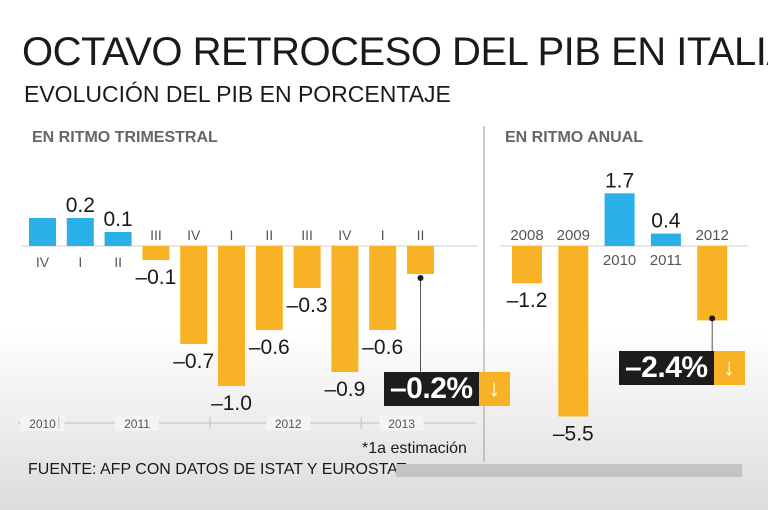 This screenshot has width=768, height=510. What do you see at coordinates (712, 318) in the screenshot?
I see `annual-leader-dot` at bounding box center [712, 318].